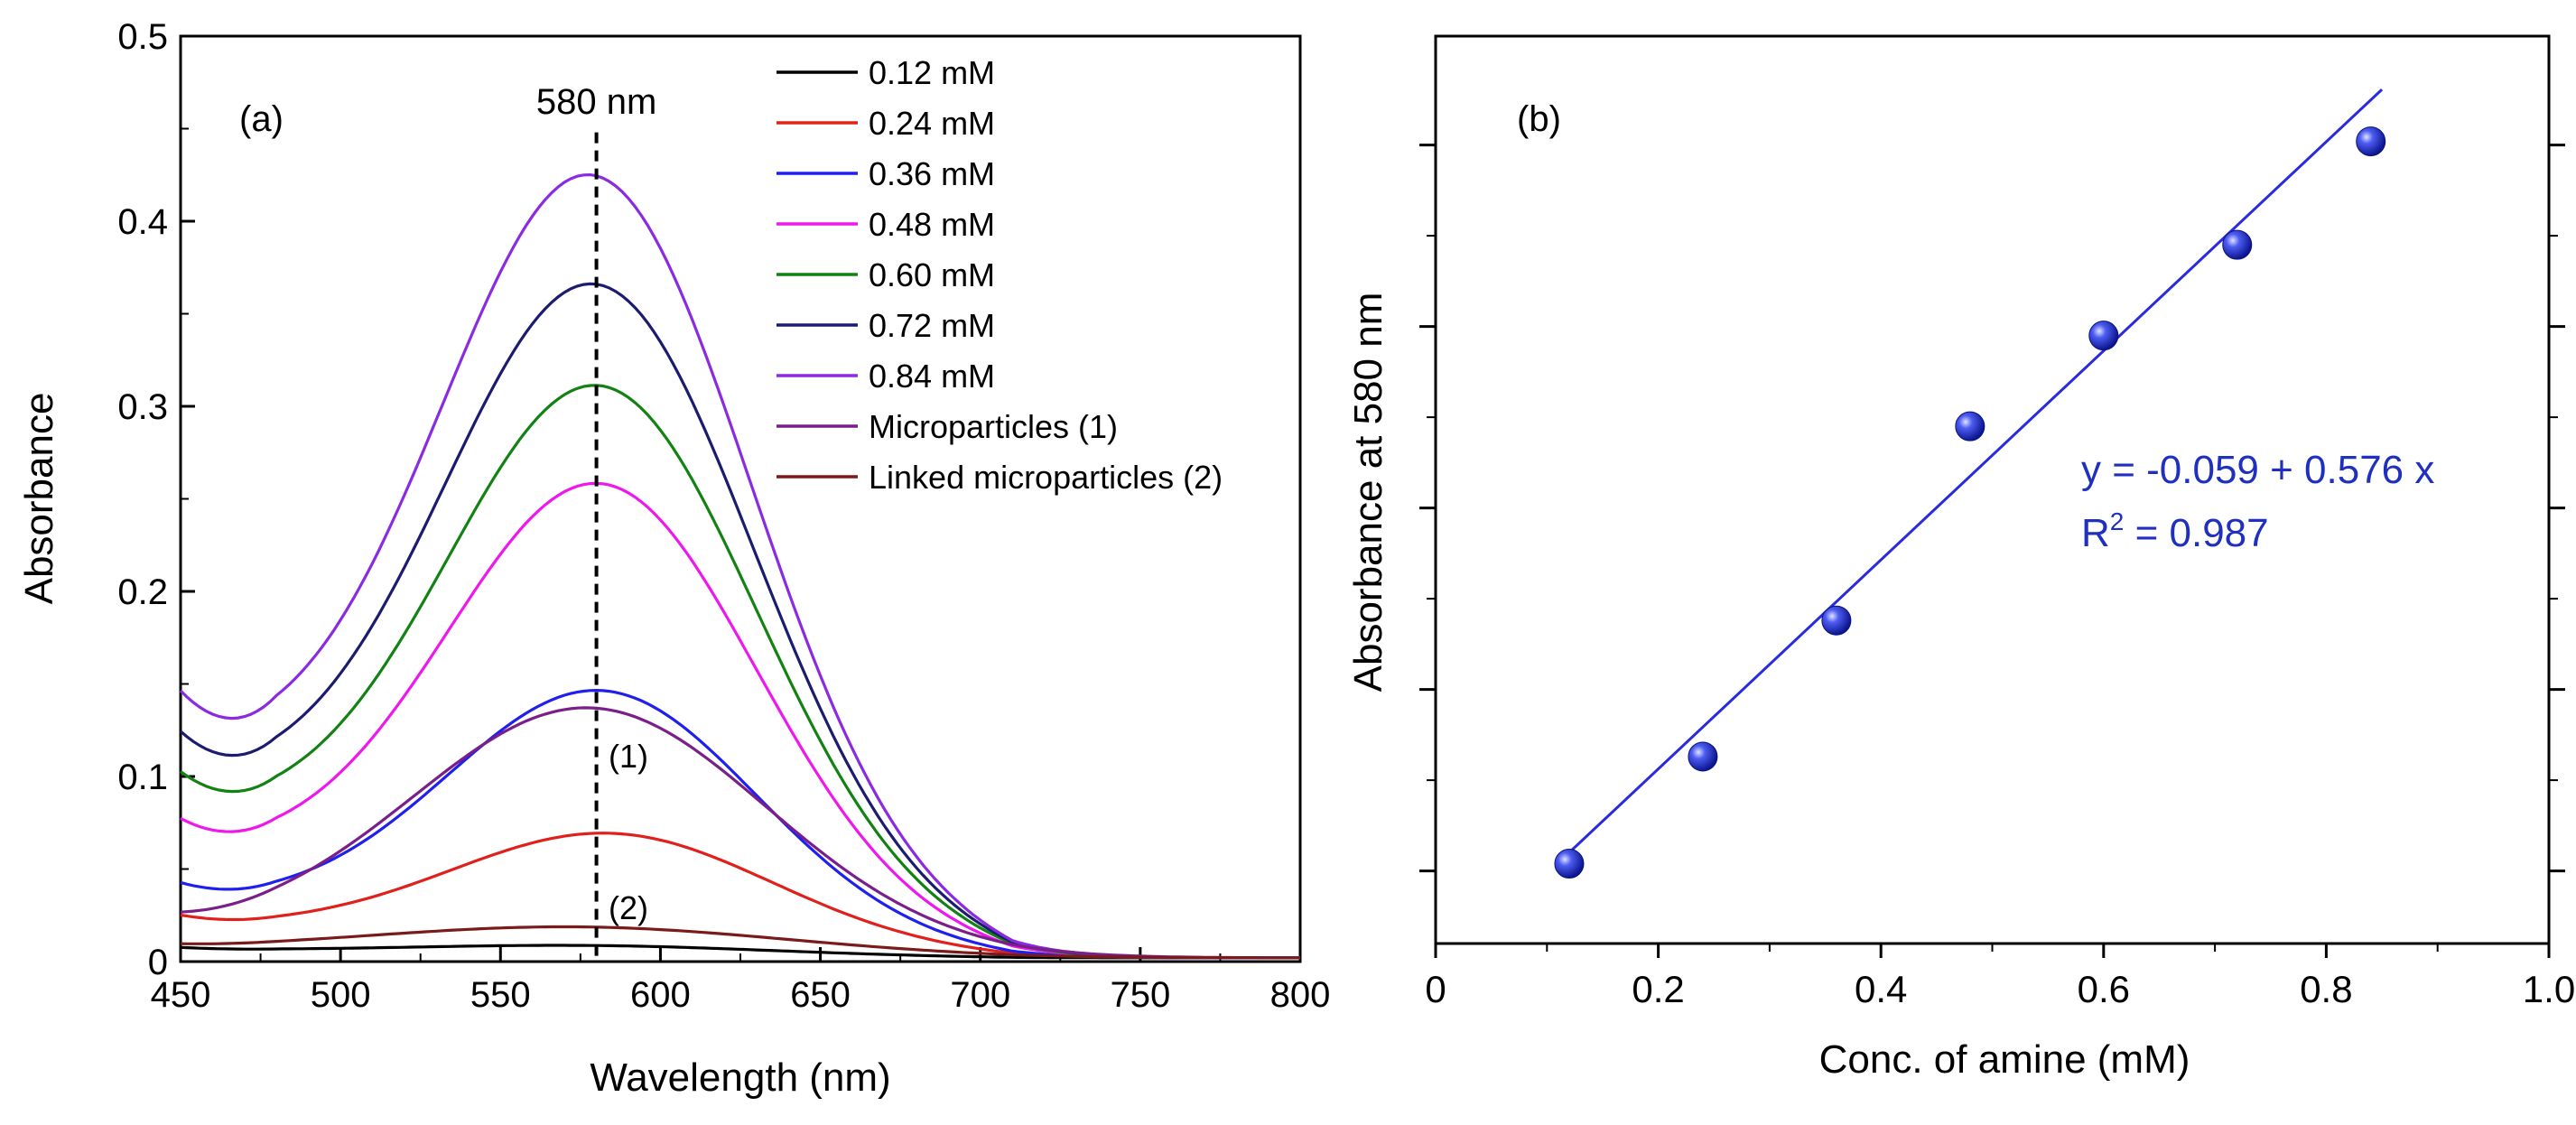  Describe the element at coordinates (142, 222) in the screenshot. I see `y-tick-label: 0.4` at that location.